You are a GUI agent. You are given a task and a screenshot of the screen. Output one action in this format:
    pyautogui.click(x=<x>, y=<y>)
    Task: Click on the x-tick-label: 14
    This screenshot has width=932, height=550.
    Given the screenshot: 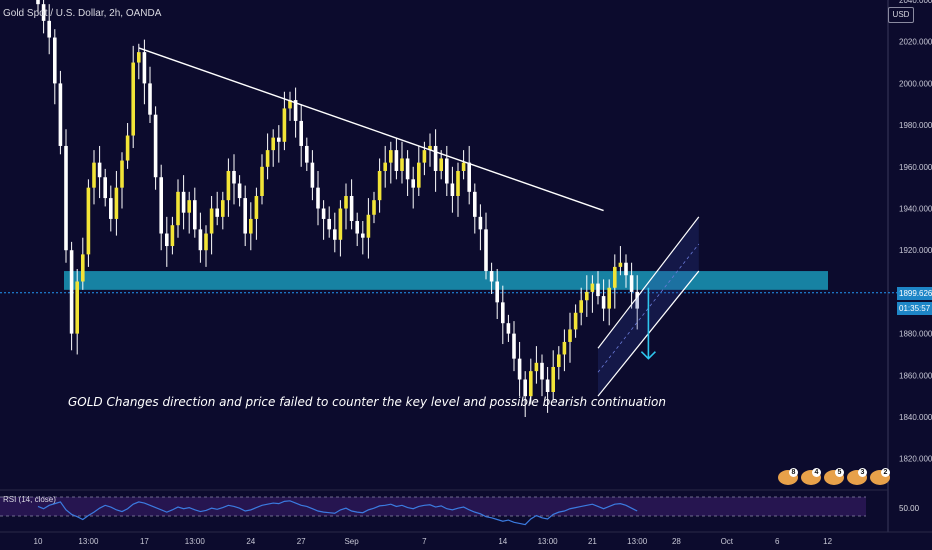 What is the action you would take?
    pyautogui.click(x=502, y=541)
    